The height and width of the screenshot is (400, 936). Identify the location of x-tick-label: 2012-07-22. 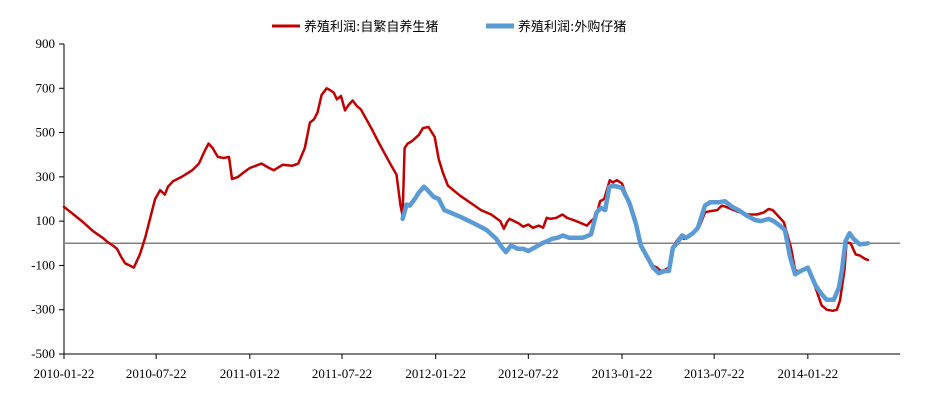
(528, 373).